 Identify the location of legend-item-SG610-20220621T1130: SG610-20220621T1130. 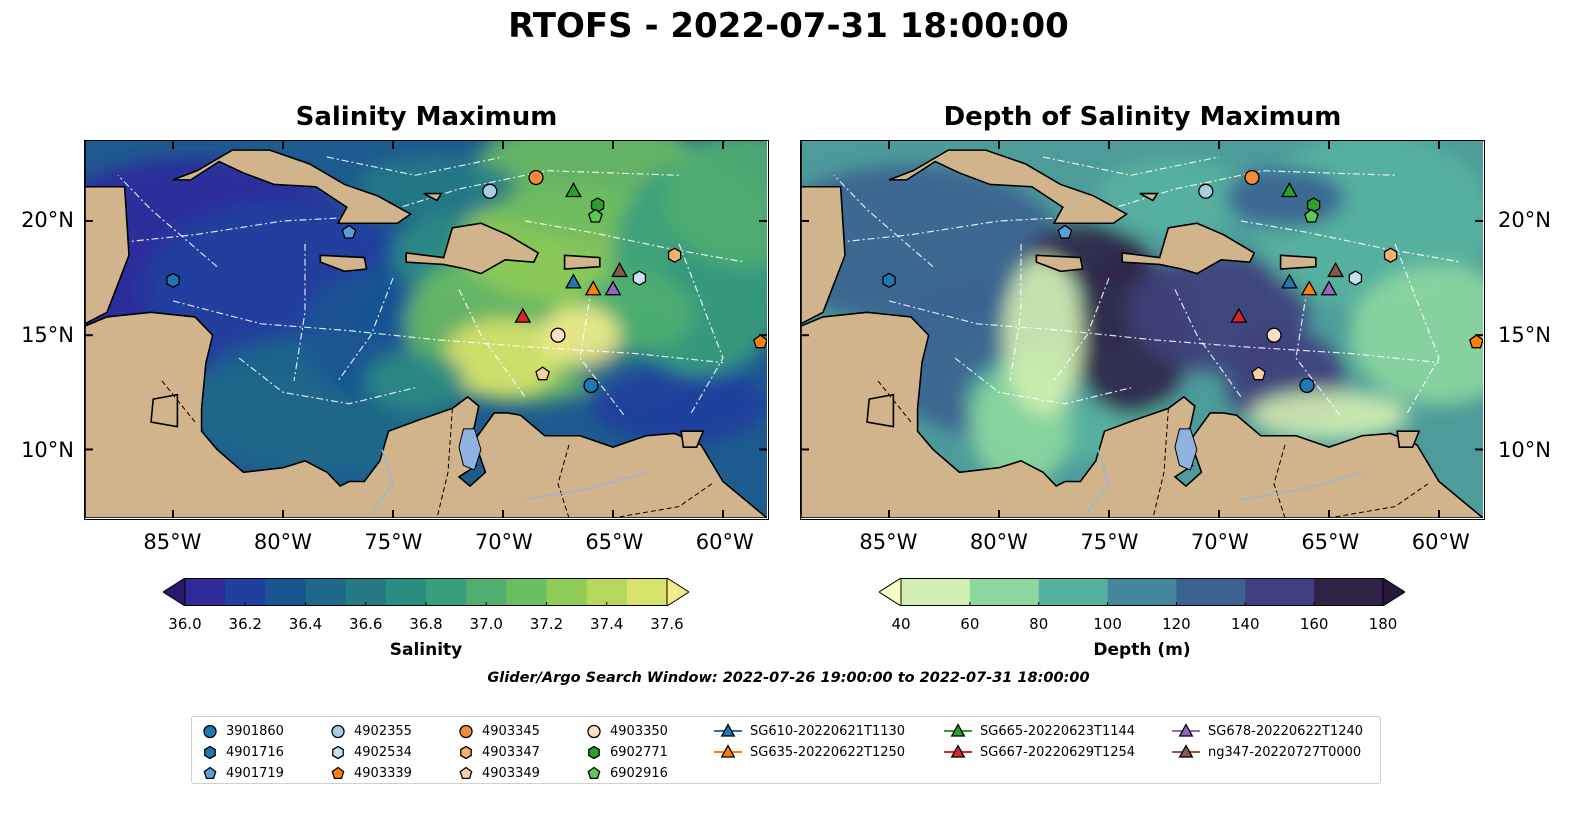
(809, 731).